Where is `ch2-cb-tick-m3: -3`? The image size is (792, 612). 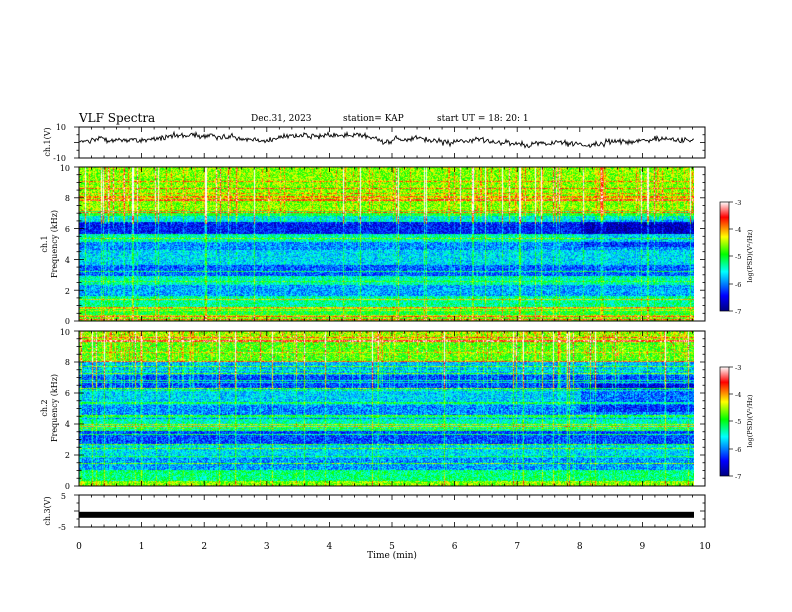
ch2-cb-tick-m3: -3 is located at coordinates (738, 368).